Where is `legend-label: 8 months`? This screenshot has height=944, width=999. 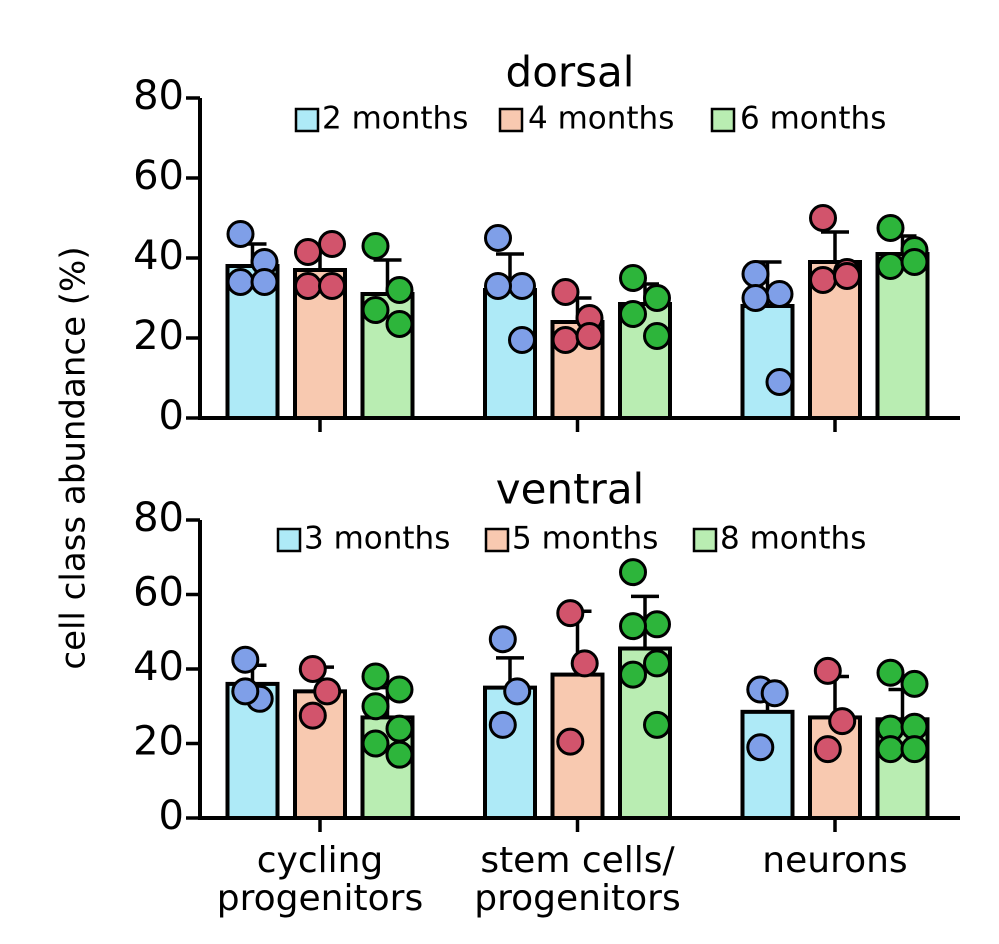 legend-label: 8 months is located at coordinates (793, 539).